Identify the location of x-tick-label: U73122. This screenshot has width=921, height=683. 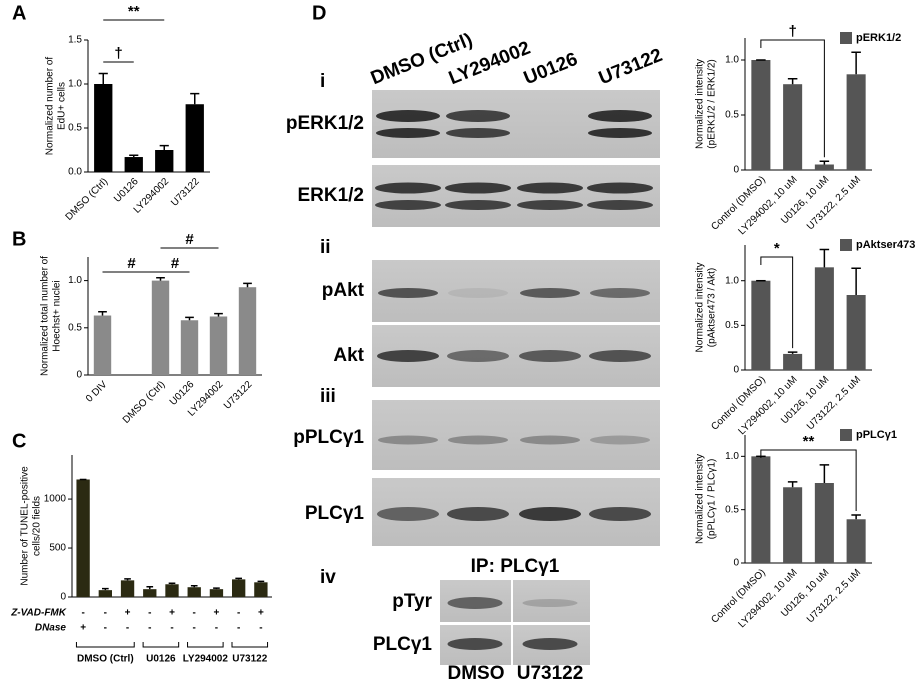
(238, 395).